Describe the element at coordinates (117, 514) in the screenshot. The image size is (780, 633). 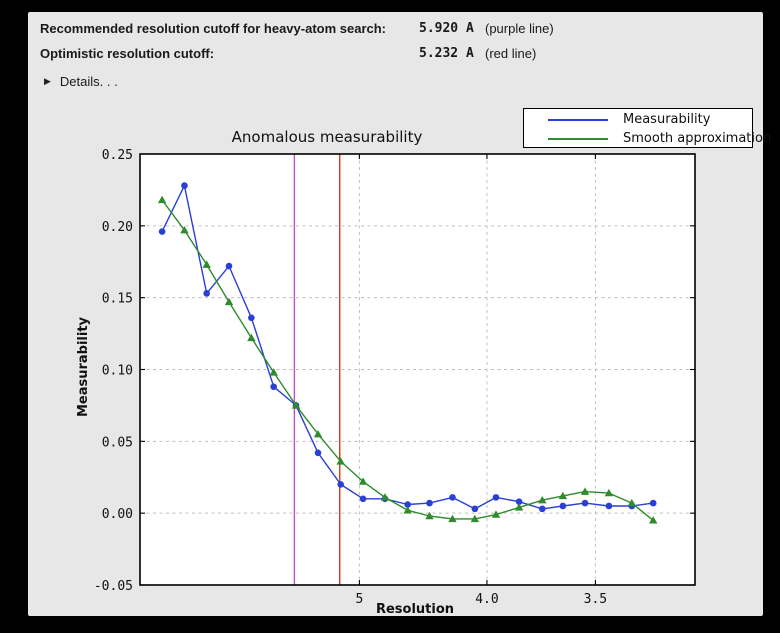
I see `y-tick-label: 0.00` at that location.